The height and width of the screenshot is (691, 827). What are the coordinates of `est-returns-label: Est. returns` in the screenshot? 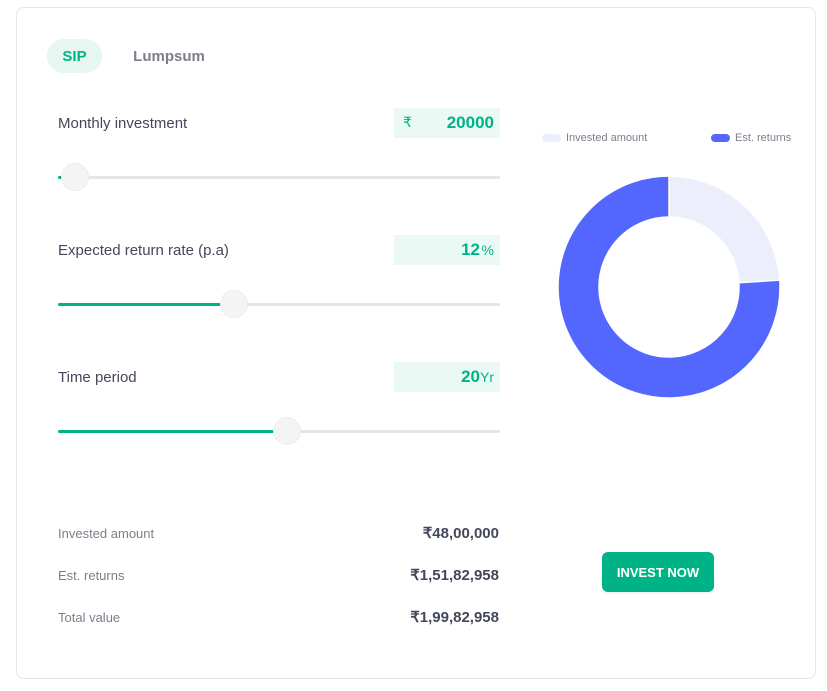 It's located at (91, 575).